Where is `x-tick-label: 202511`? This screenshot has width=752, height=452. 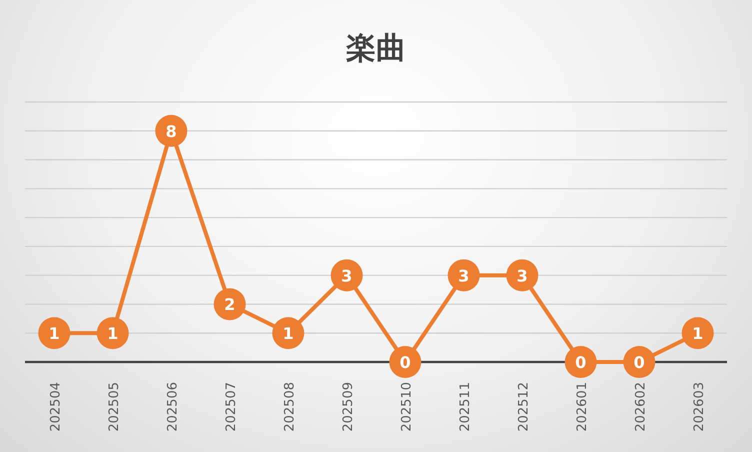
x-tick-label: 202511 is located at coordinates (465, 407).